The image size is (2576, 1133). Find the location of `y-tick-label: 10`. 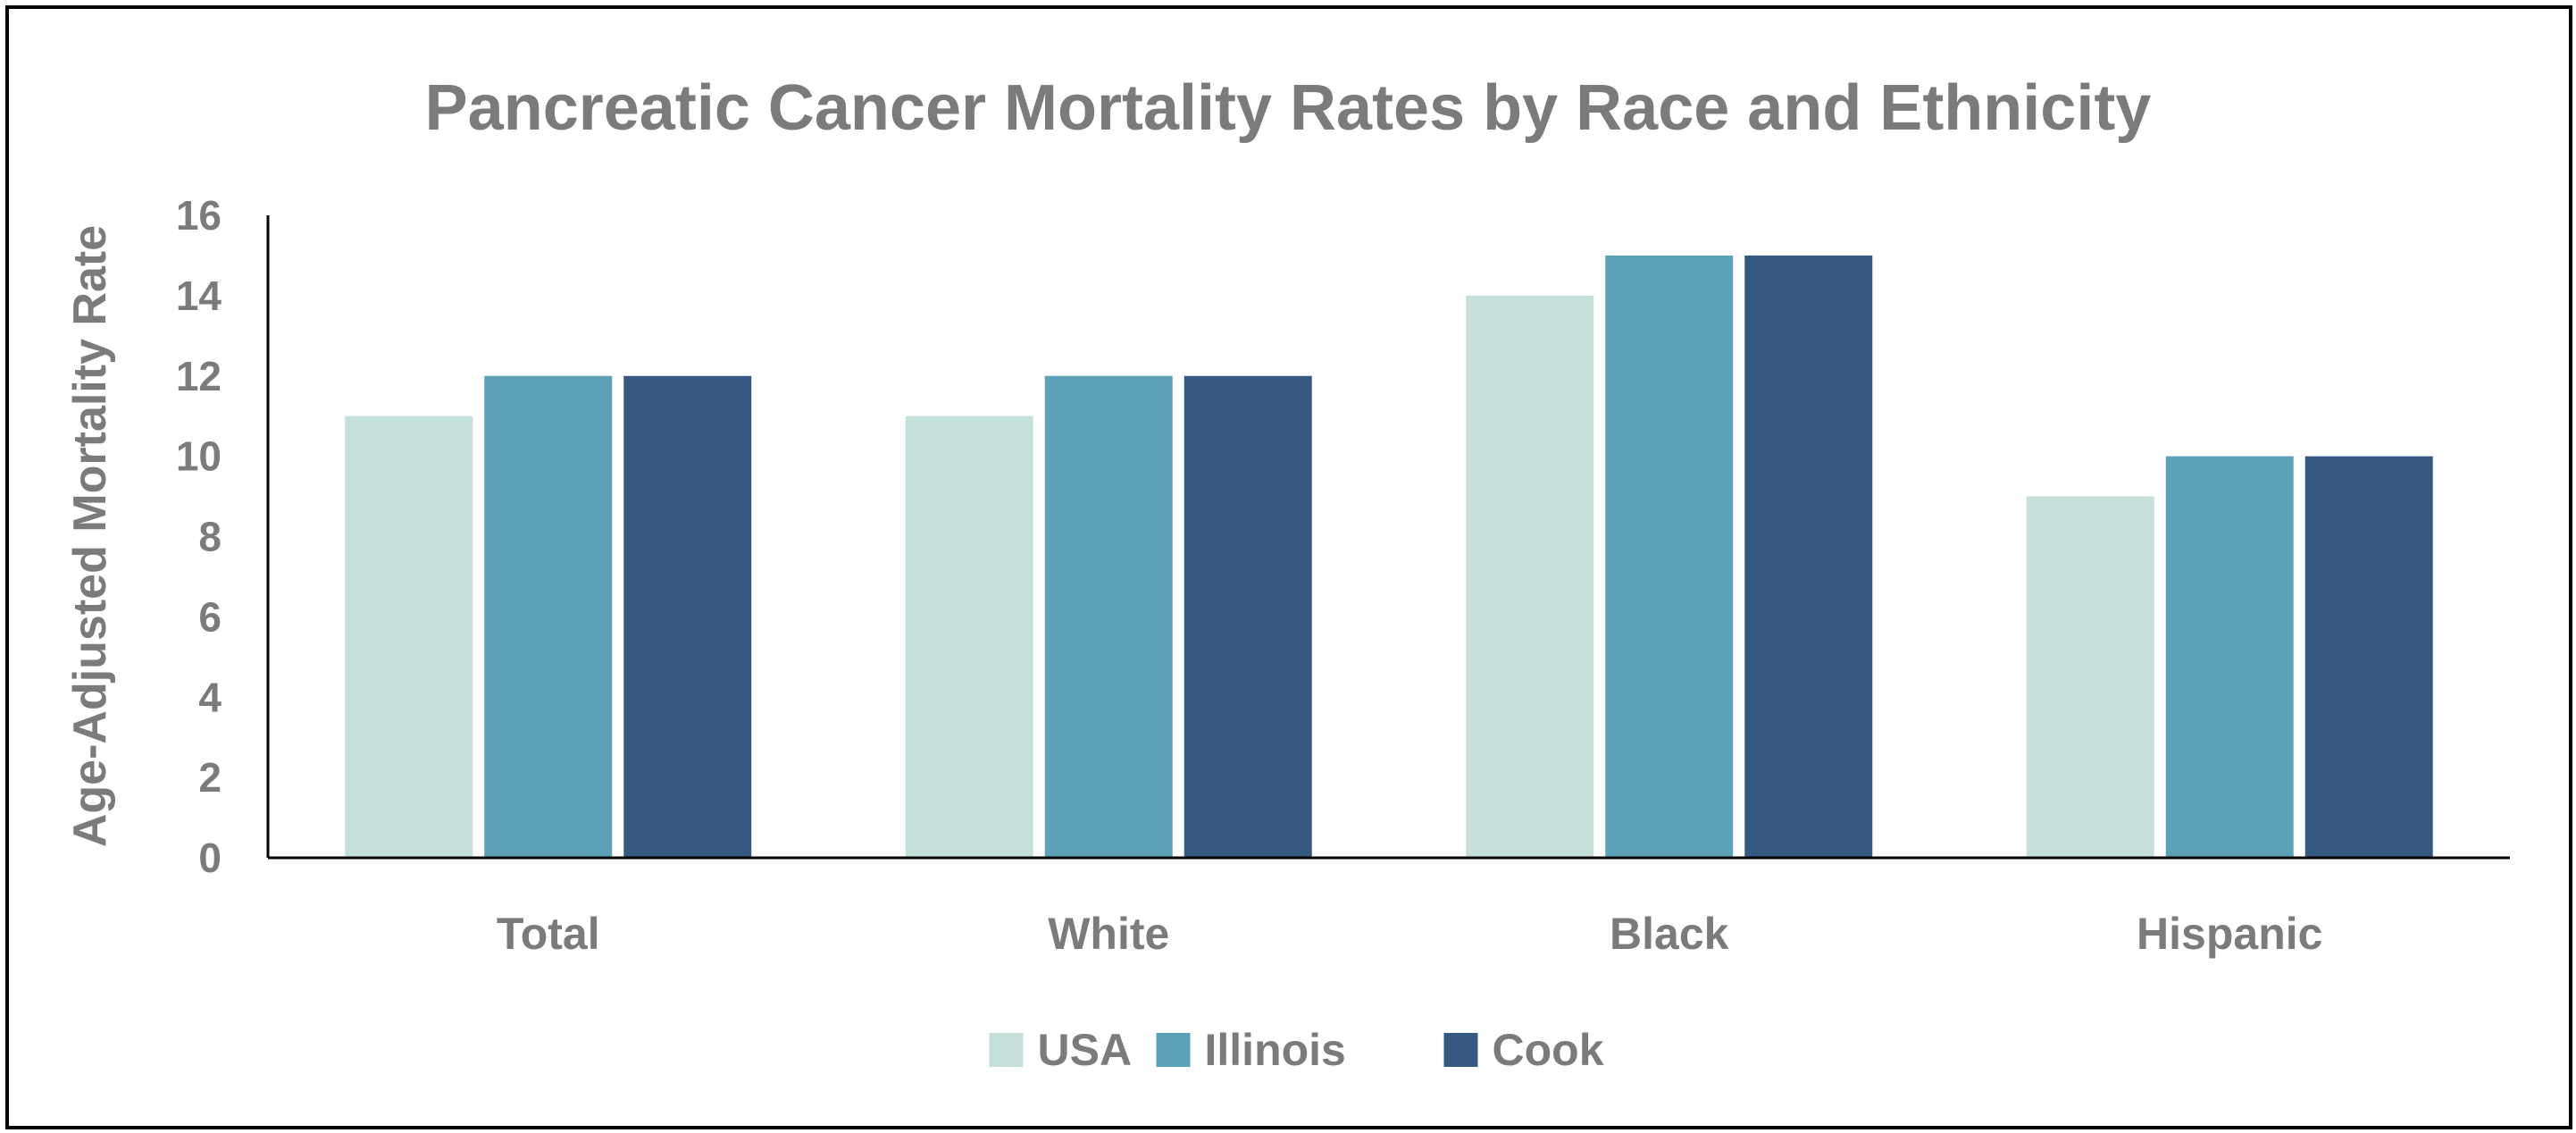

y-tick-label: 10 is located at coordinates (199, 456).